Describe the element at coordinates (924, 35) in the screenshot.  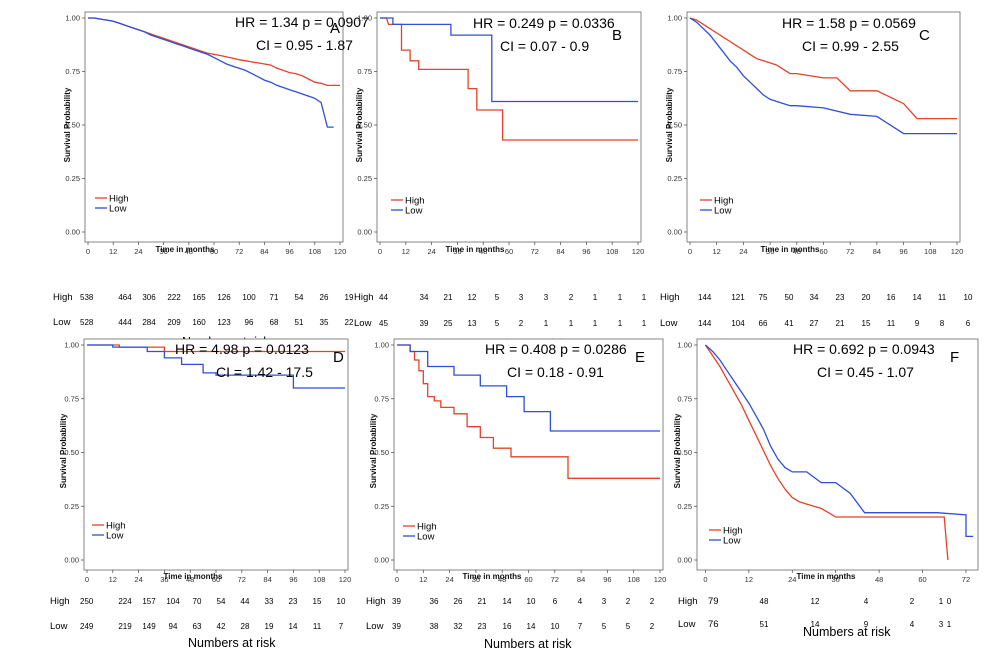
I see `panel-letter-c: C` at that location.